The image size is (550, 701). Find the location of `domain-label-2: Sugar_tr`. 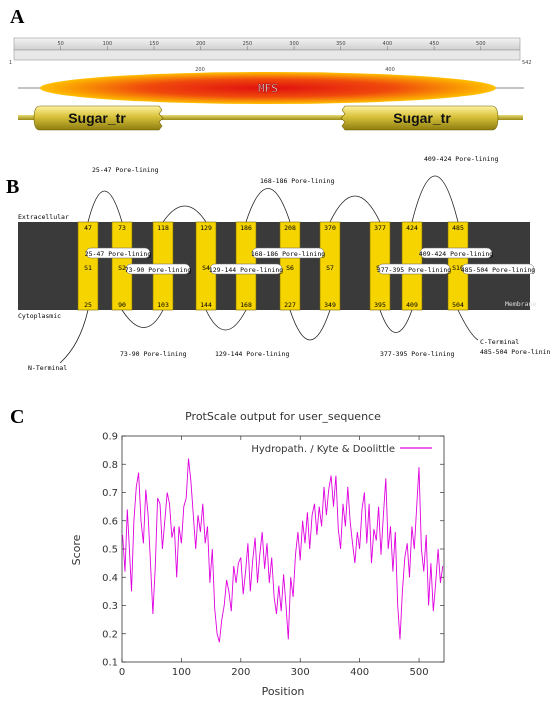

domain-label-2: Sugar_tr is located at coordinates (422, 118).